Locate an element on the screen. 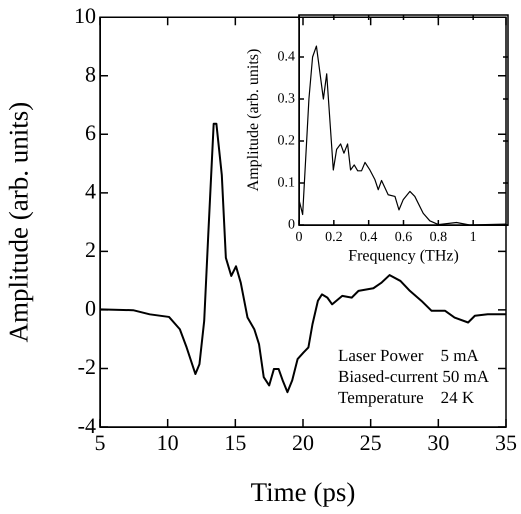 The height and width of the screenshot is (514, 521). y-tick-label: 0.1 is located at coordinates (286, 183).